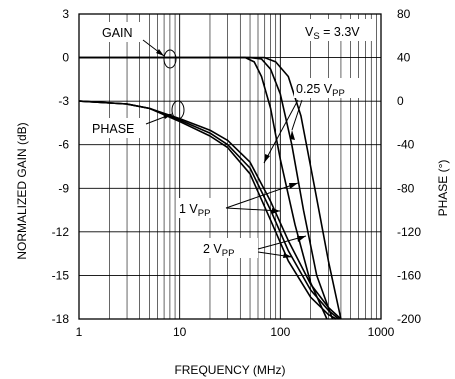 This screenshot has width=455, height=379. What do you see at coordinates (180, 332) in the screenshot?
I see `x-tick-label: 10` at bounding box center [180, 332].